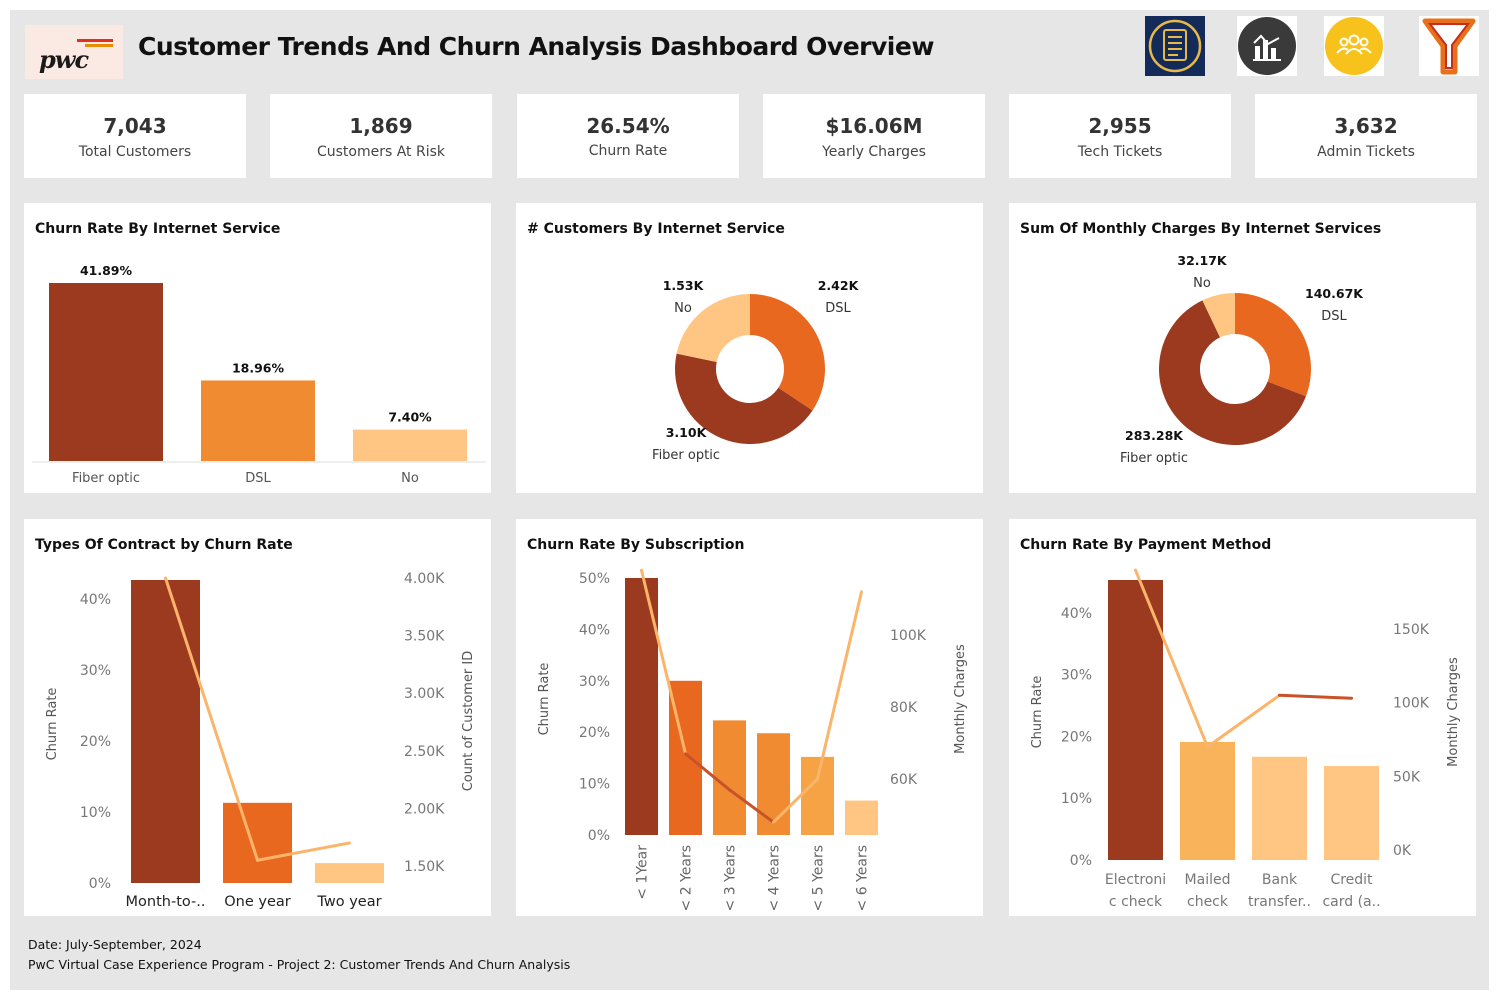  What do you see at coordinates (628, 151) in the screenshot?
I see `kpi-label: Churn Rate` at bounding box center [628, 151].